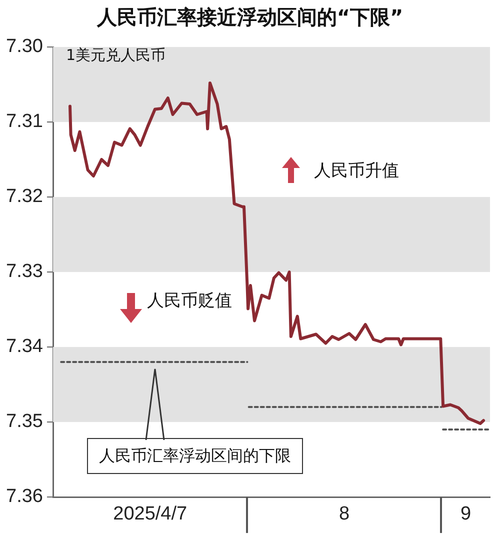 Image resolution: width=500 pixels, height=534 pixels. What do you see at coordinates (24, 47) in the screenshot?
I see `y-tick-label: 7.30` at bounding box center [24, 47].